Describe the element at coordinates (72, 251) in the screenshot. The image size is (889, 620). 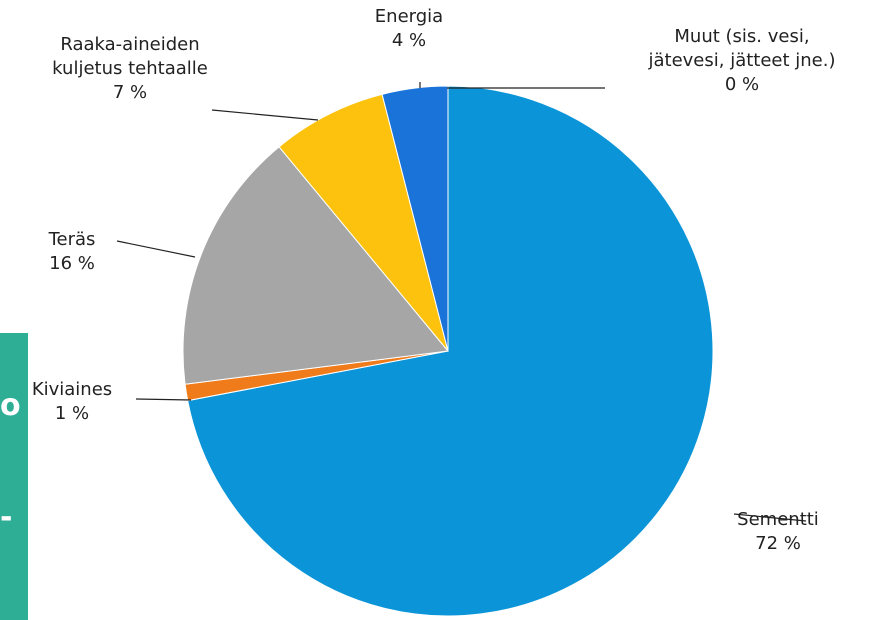
I see `slice-label-teras: Teräs 16 %` at that location.